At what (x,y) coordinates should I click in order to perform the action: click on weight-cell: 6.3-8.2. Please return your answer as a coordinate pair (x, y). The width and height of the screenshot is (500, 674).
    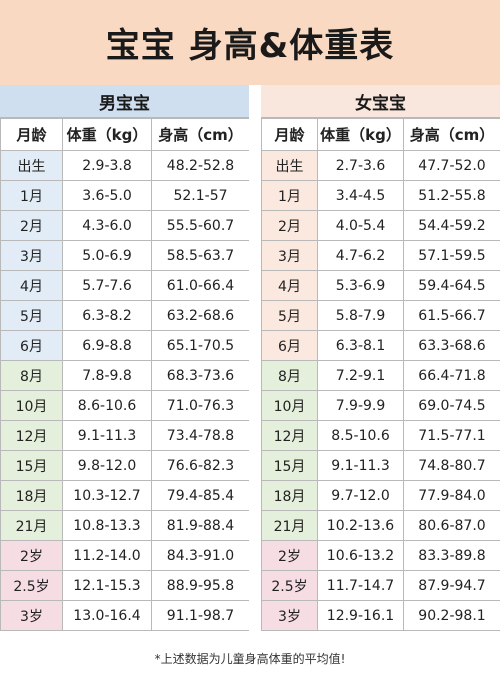
    Looking at the image, I should click on (107, 315).